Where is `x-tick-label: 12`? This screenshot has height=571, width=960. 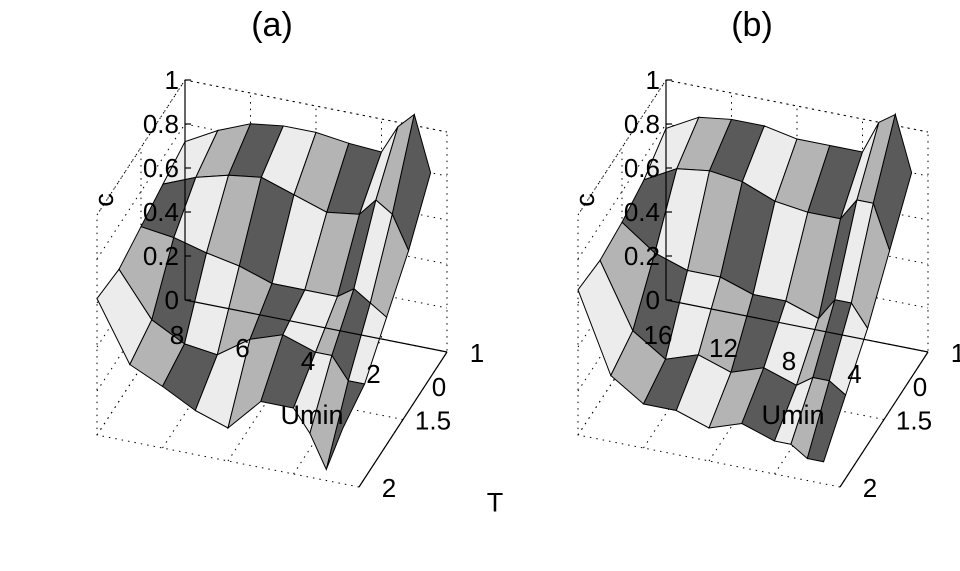 x-tick-label: 12 is located at coordinates (723, 348).